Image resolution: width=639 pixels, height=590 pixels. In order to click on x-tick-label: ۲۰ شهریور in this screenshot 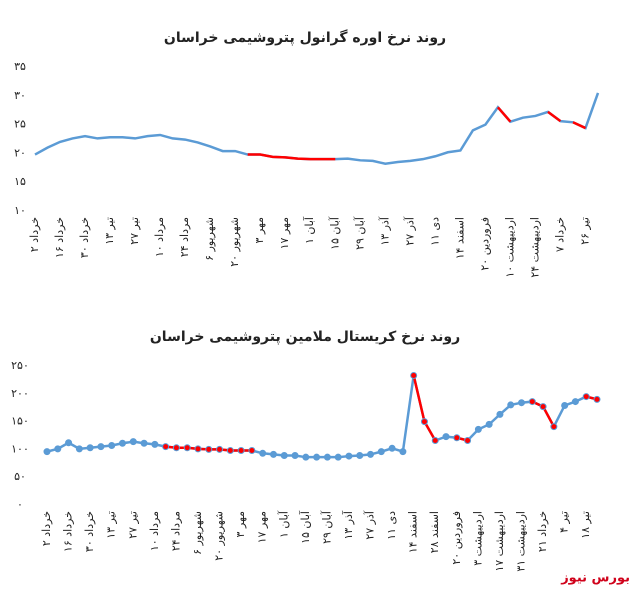, I will do `click(219, 536)`.